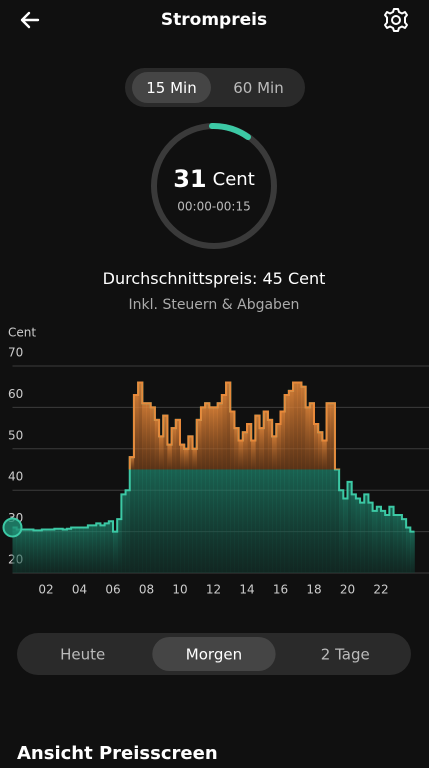  Describe the element at coordinates (345, 655) in the screenshot. I see `toggle-option: 2 Tage` at that location.